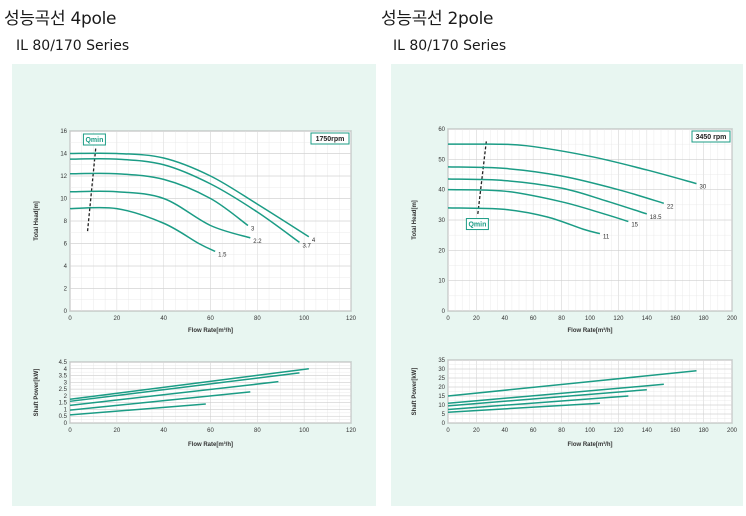 This screenshot has height=516, width=746. I want to click on y-tick-label: 8, so click(66, 222).